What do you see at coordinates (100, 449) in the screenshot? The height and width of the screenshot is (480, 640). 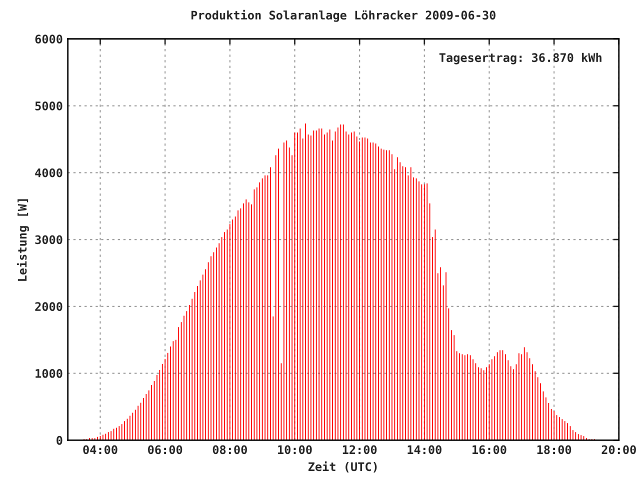 I see `x-tick-label: 04:00` at bounding box center [100, 449].